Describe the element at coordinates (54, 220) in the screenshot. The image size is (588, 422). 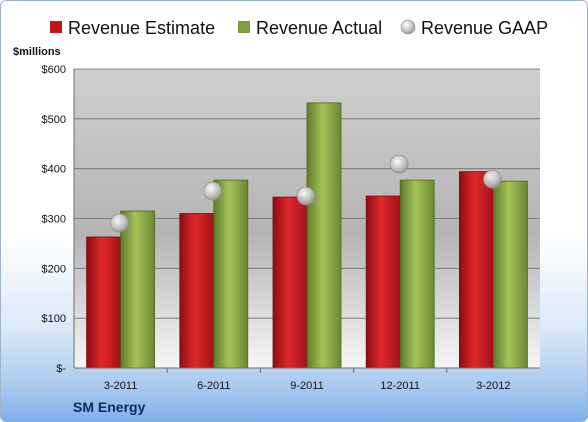
I see `y-tick-label: $300` at that location.